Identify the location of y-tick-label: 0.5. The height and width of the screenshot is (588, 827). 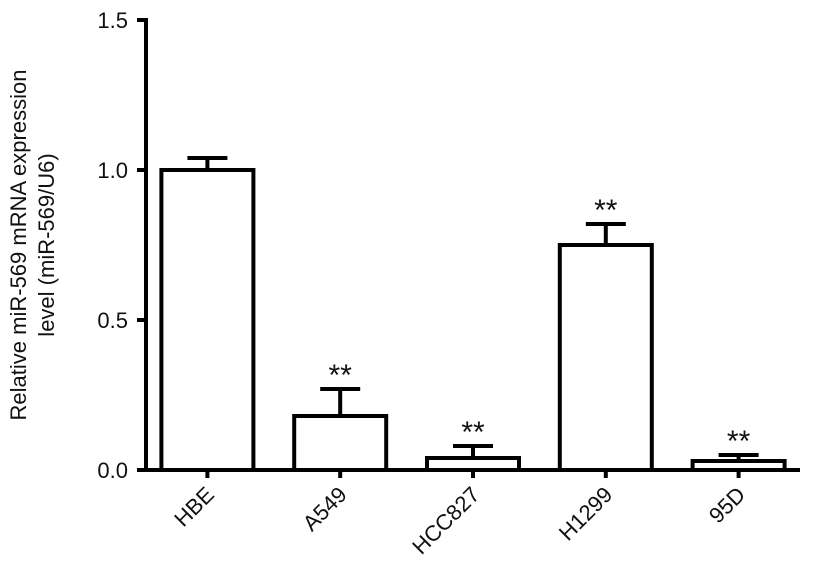
(112, 320).